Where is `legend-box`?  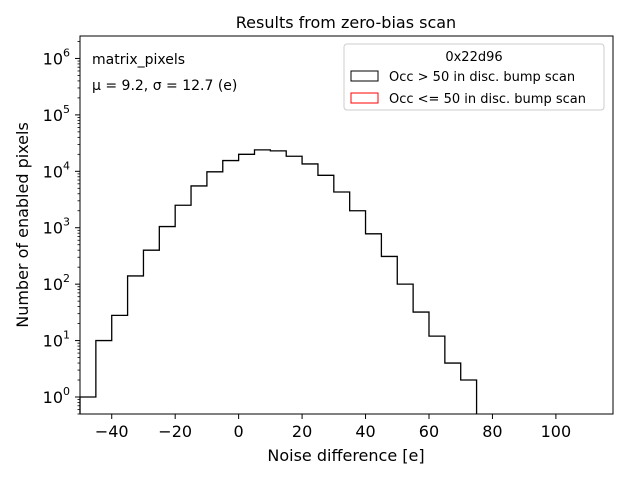 legend-box is located at coordinates (474, 77).